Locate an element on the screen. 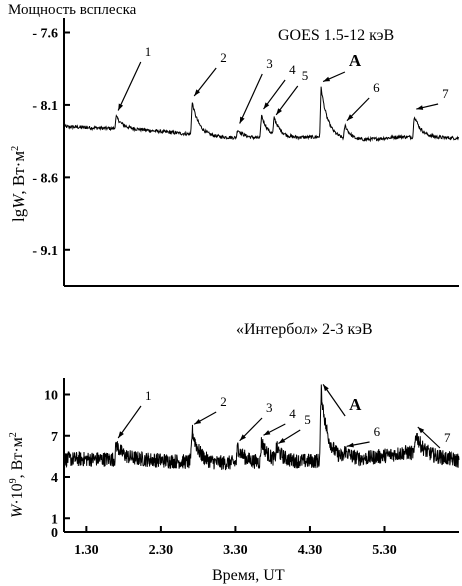 This screenshot has width=462, height=586. interball-chart-title: «Интербол» 2-3 кэВ is located at coordinates (304, 329).